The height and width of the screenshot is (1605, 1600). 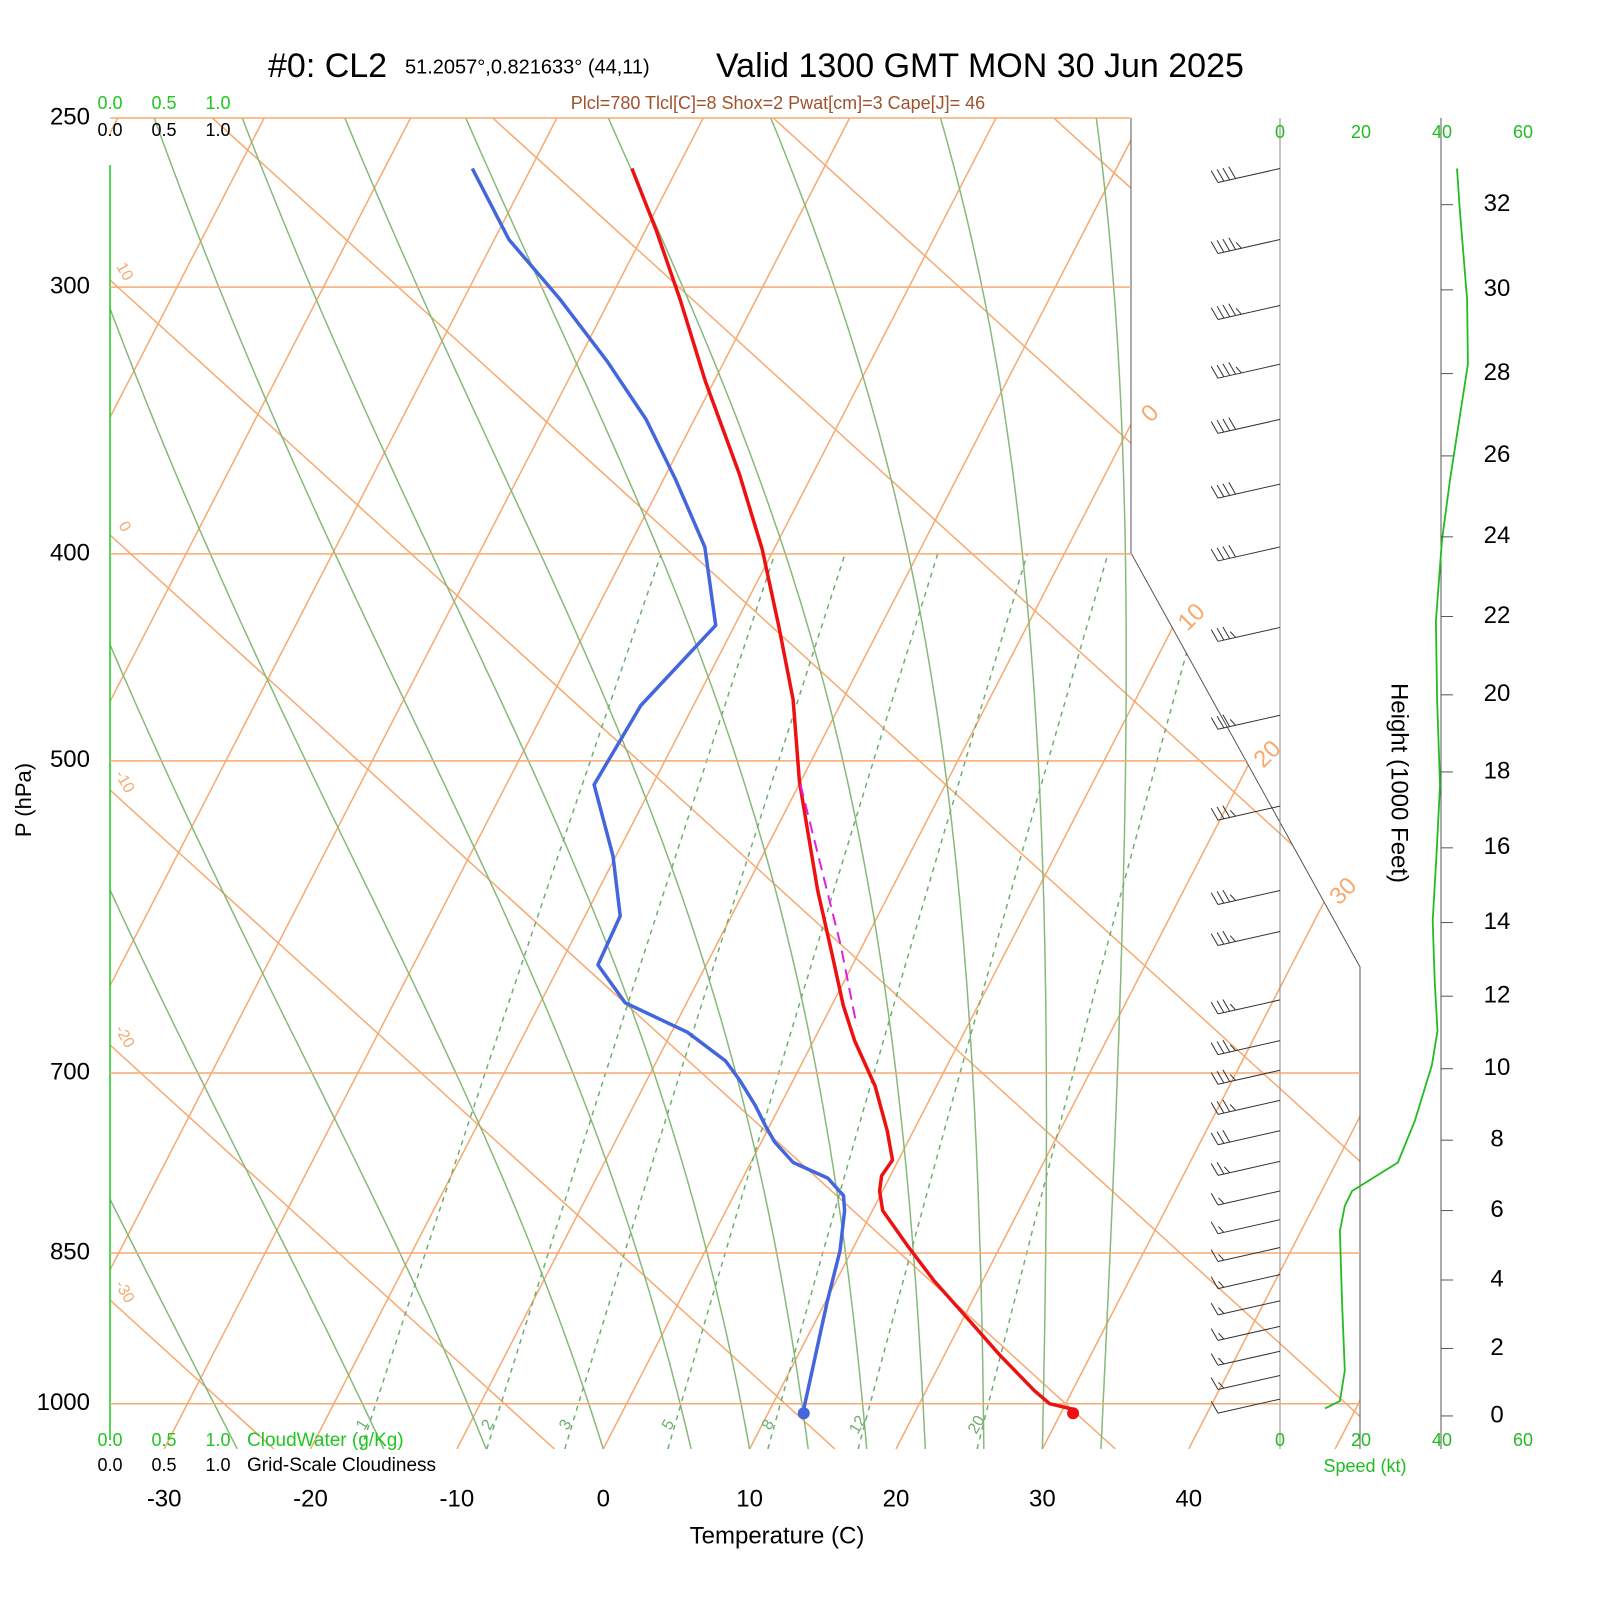 I want to click on adiabat-label: -10, so click(x=124, y=782).